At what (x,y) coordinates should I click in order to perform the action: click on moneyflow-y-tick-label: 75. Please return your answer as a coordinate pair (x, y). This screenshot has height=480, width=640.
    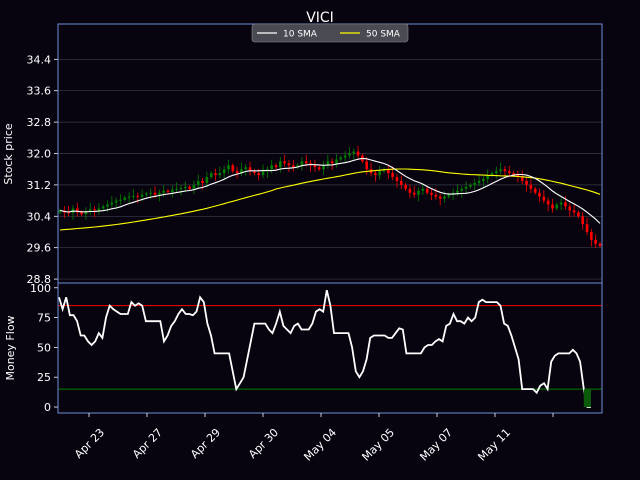
    Looking at the image, I should click on (44, 318).